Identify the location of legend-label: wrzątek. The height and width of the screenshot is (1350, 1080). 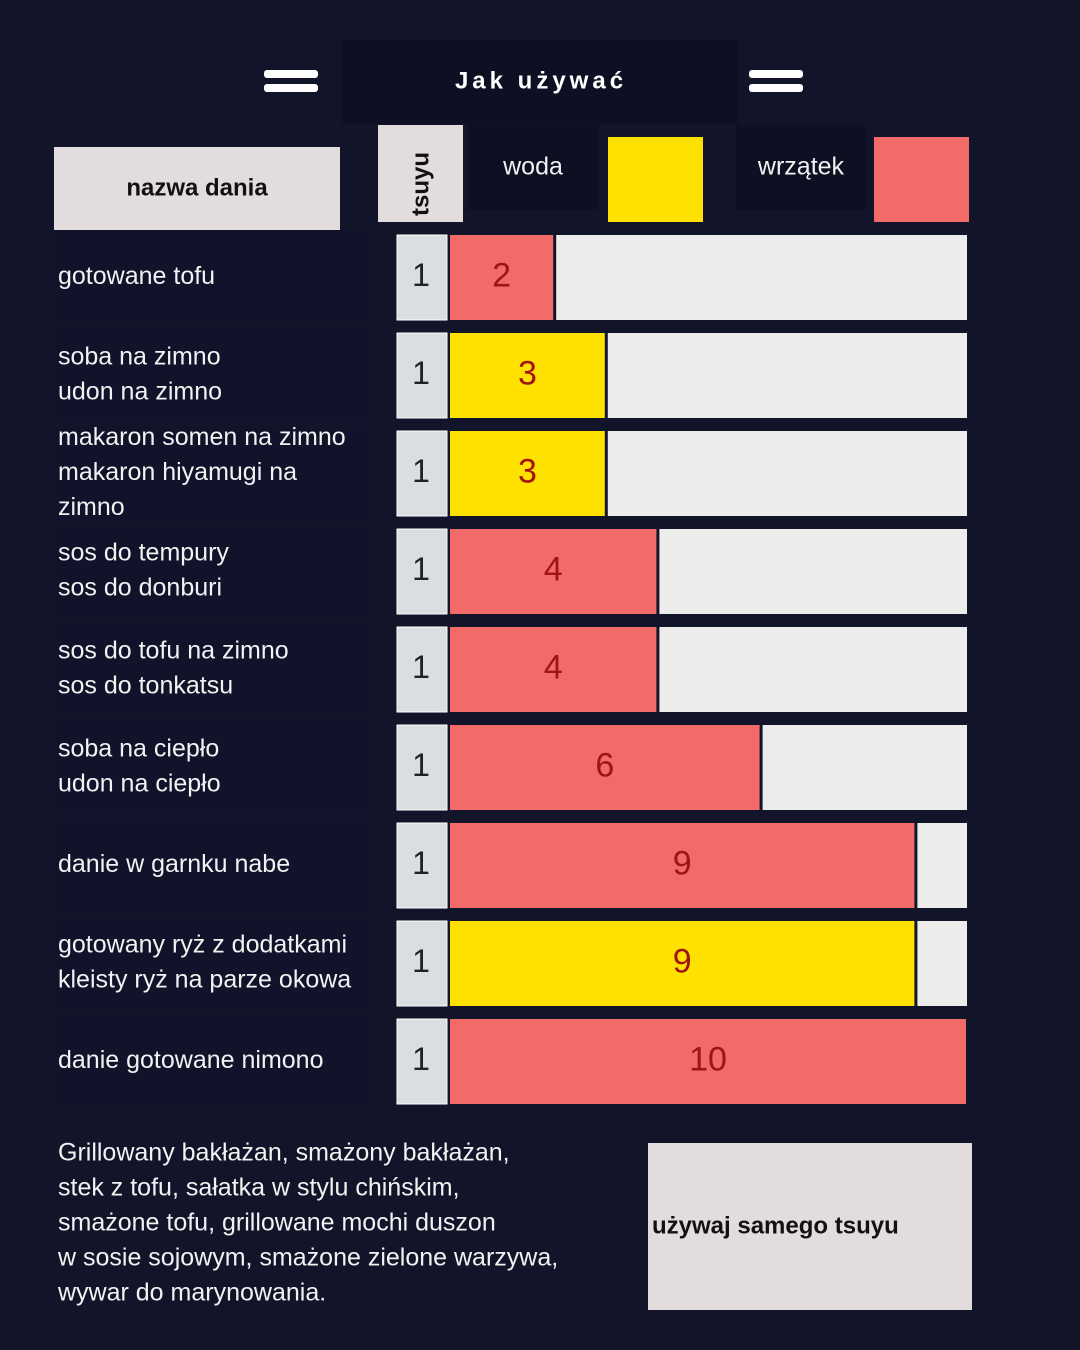
(801, 167).